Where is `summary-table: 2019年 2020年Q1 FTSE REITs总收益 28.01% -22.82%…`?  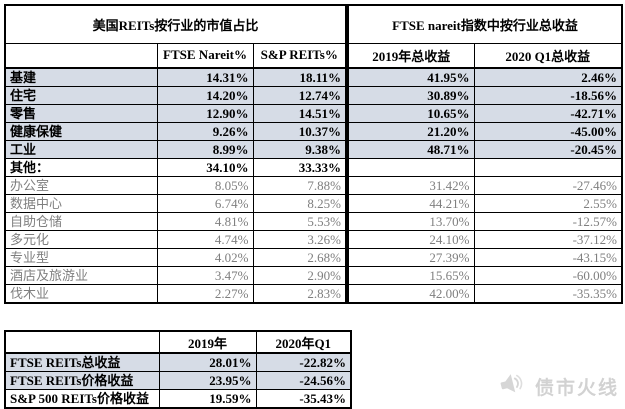 summary-table: 2019年 2020年Q1 FTSE REITs总收益 28.01% -22.82%… is located at coordinates (178, 369).